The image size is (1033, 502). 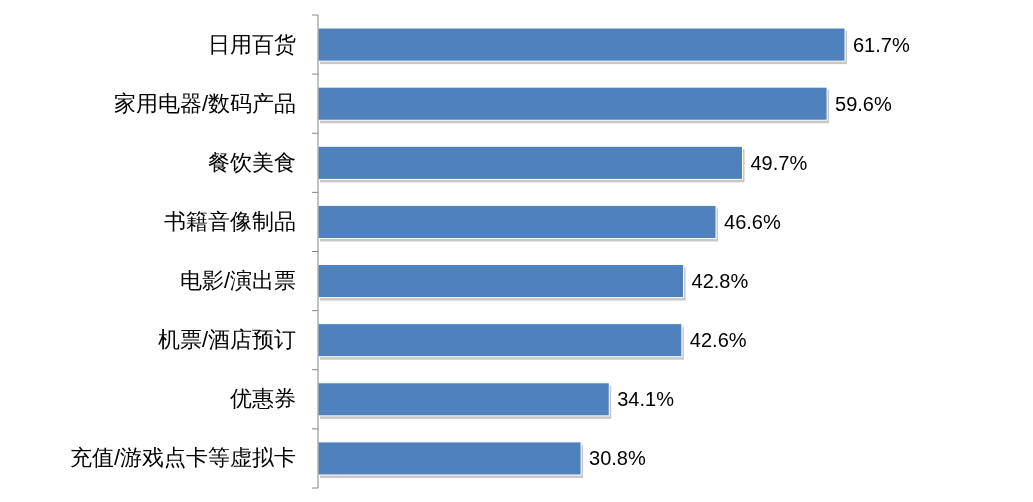 What do you see at coordinates (720, 281) in the screenshot?
I see `data-label: 42.8%` at bounding box center [720, 281].